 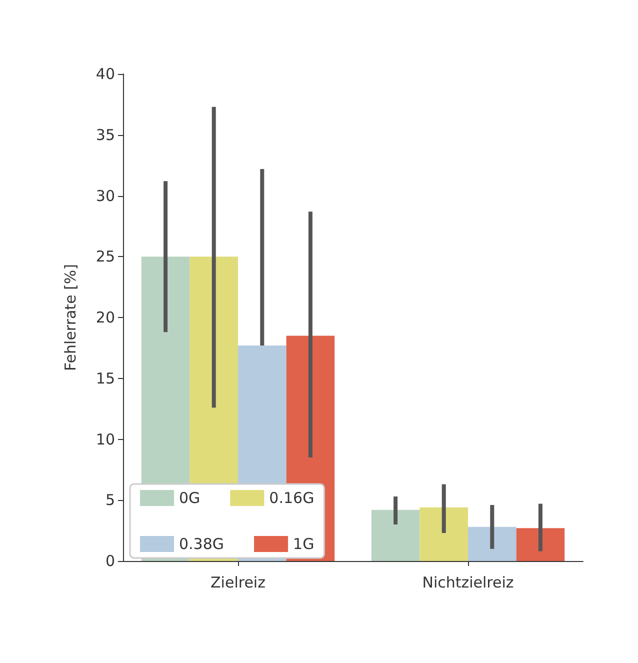 What do you see at coordinates (71, 318) in the screenshot?
I see `y-axis-title: Fehlerrate [%]` at bounding box center [71, 318].